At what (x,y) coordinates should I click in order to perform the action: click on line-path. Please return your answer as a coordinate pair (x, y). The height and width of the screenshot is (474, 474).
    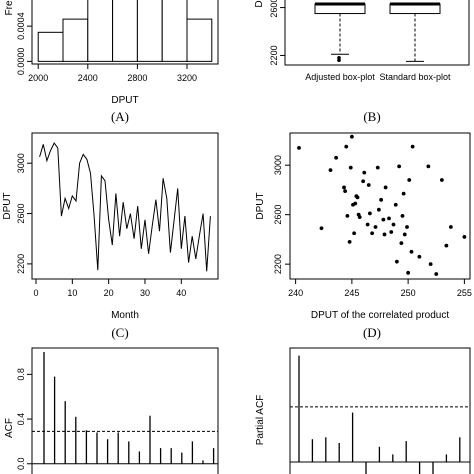
    Looking at the image, I should click on (125, 207).